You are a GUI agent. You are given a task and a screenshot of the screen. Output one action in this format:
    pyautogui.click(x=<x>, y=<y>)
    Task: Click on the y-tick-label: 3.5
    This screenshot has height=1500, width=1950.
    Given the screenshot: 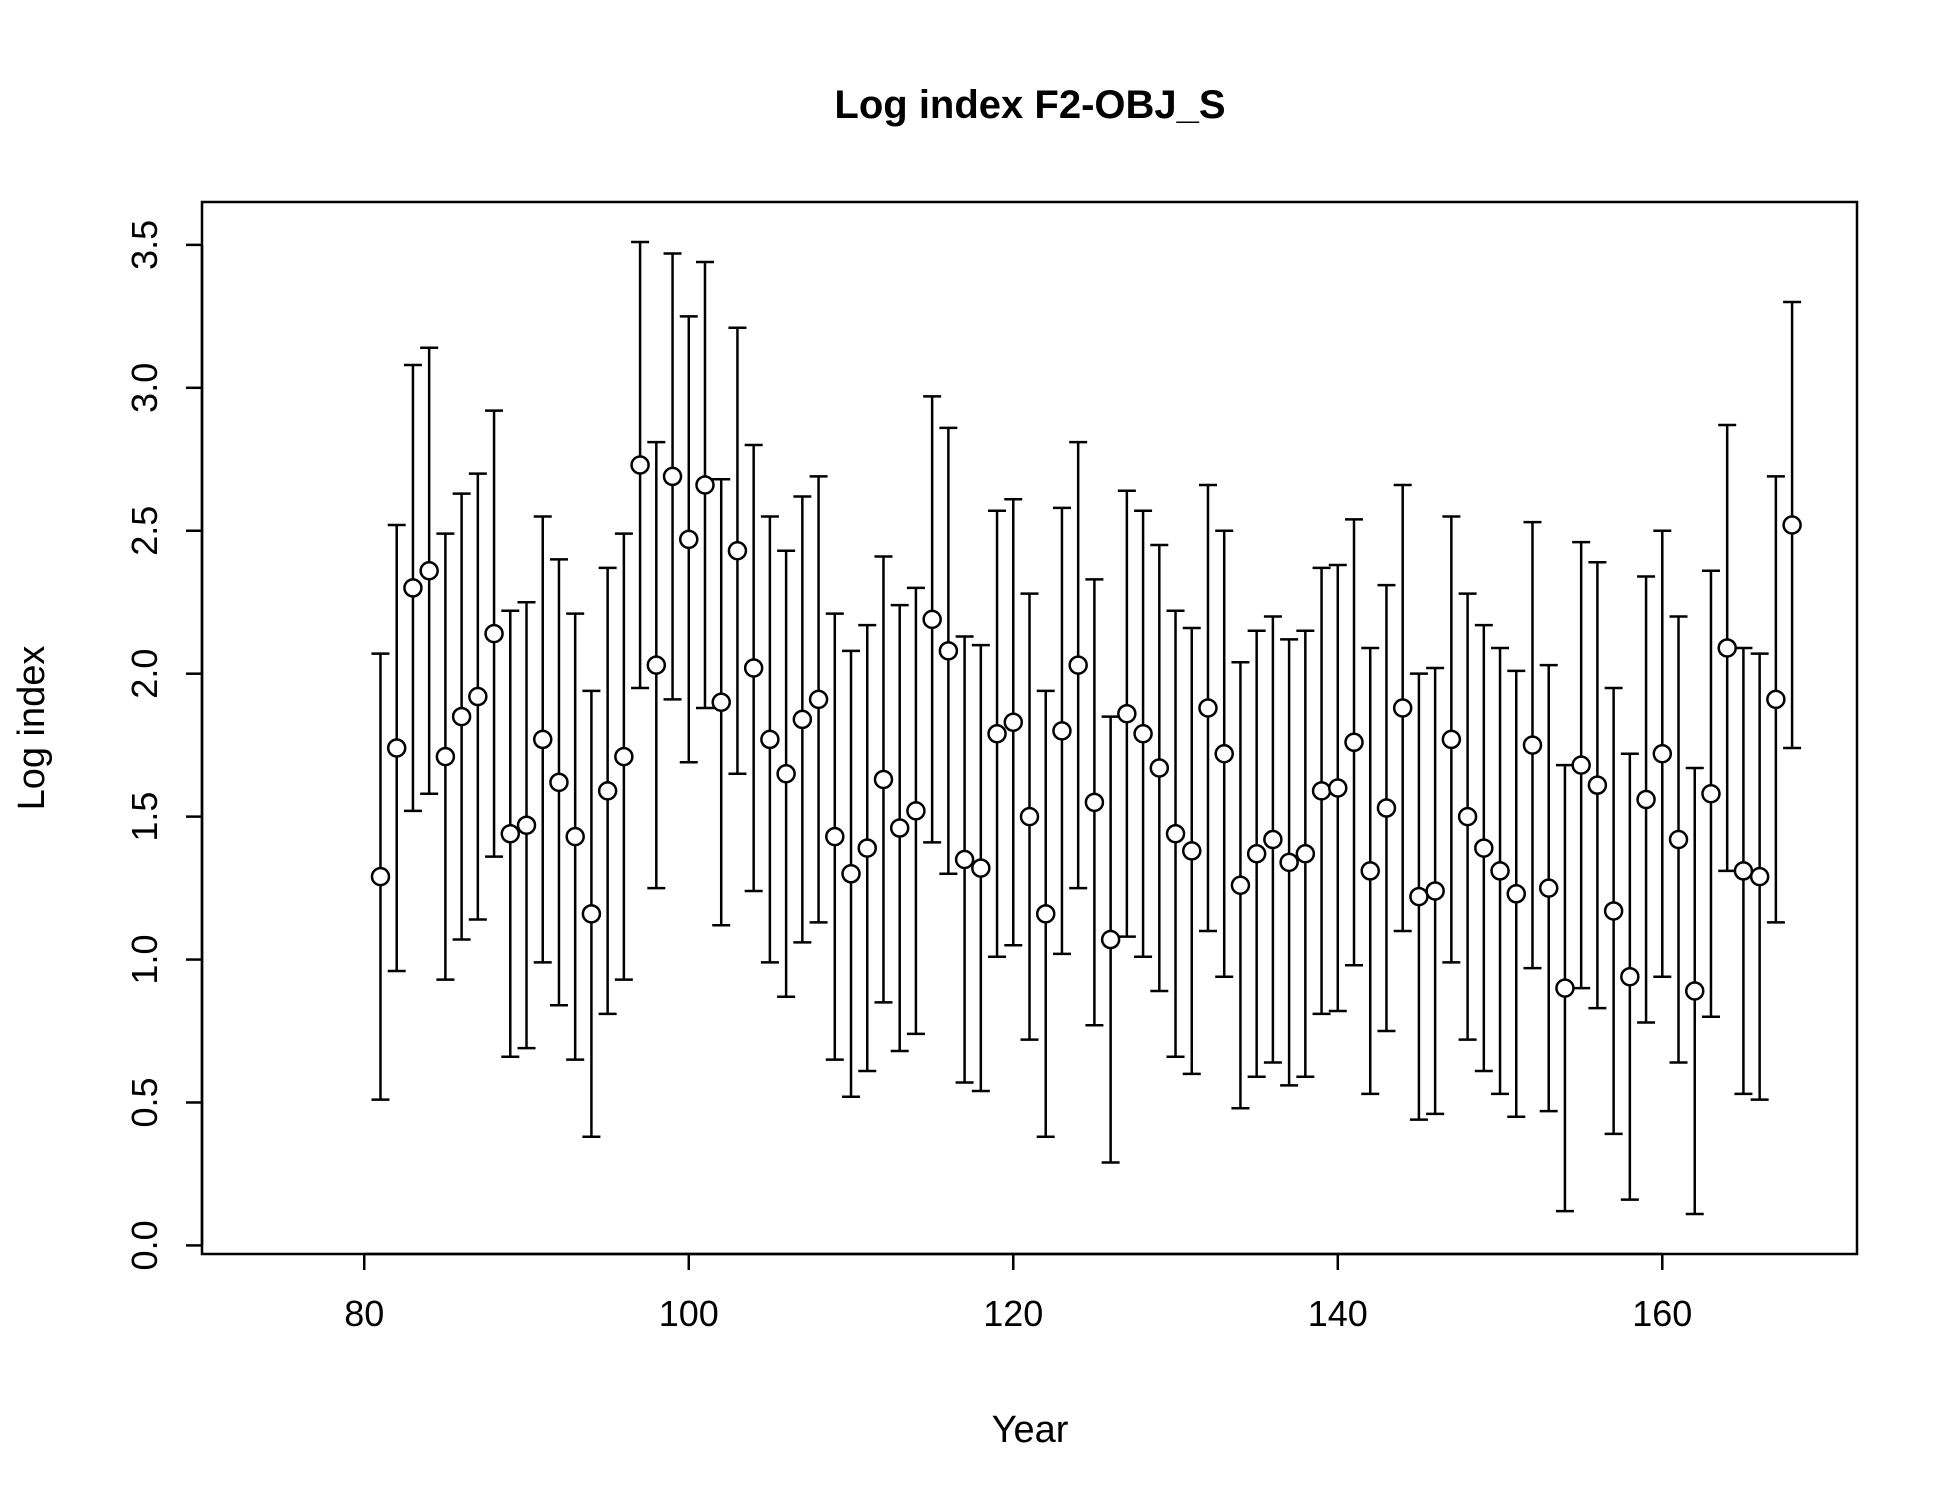 What is the action you would take?
    pyautogui.click(x=144, y=245)
    